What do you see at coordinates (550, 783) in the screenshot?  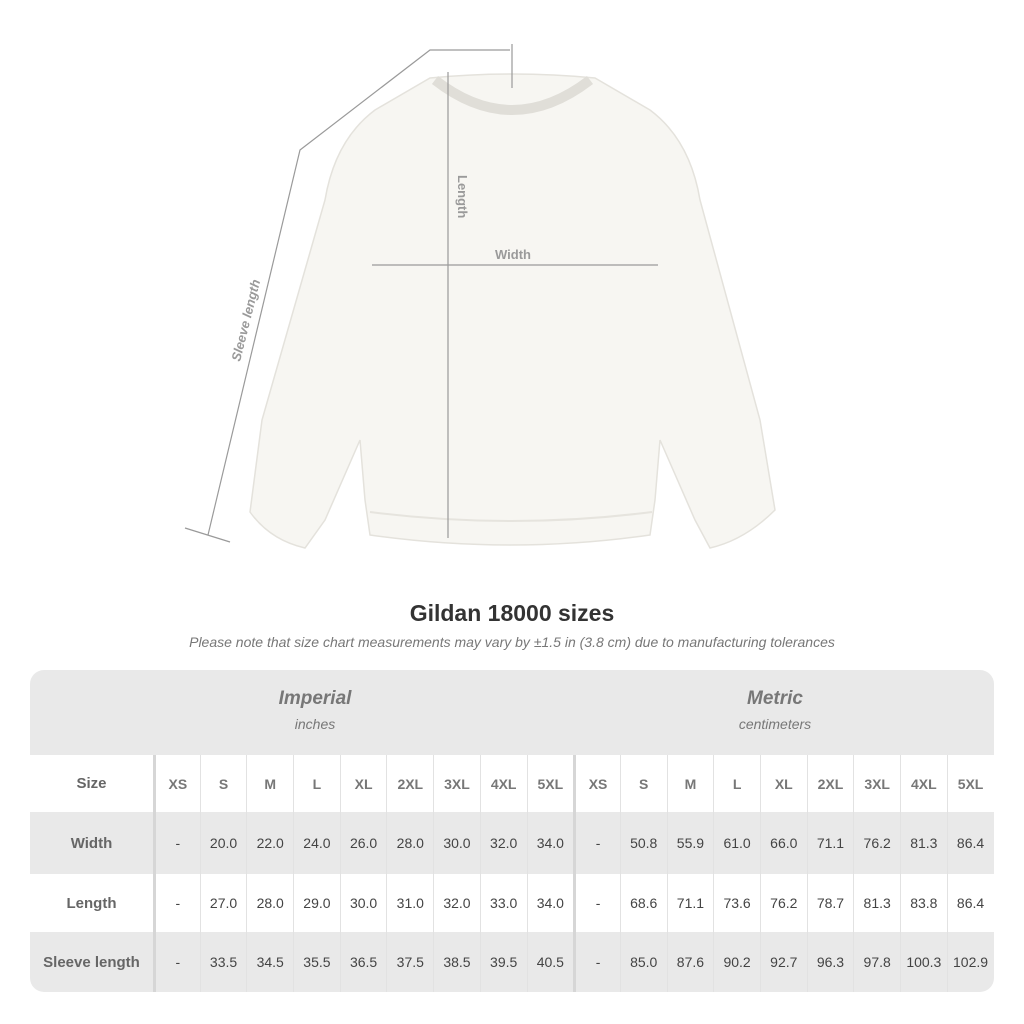 I see `imperial-size-5xl: 5XL` at bounding box center [550, 783].